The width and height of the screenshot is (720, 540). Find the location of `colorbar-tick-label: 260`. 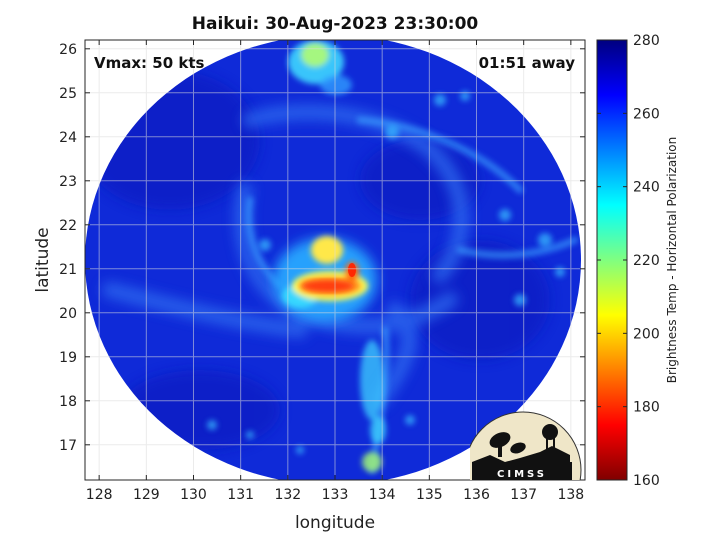

colorbar-tick-label: 260 is located at coordinates (646, 114).